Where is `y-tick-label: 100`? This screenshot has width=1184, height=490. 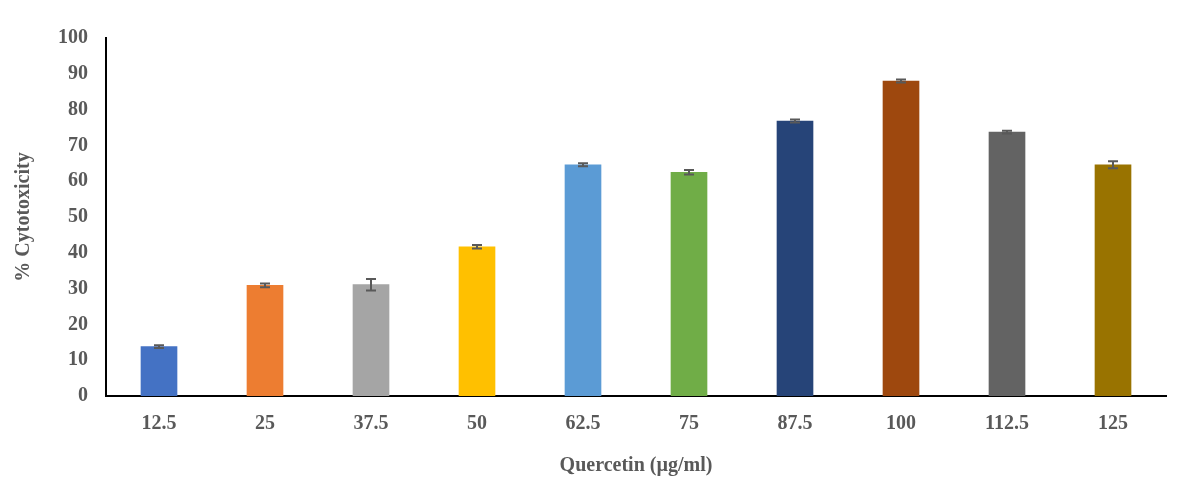 y-tick-label: 100 is located at coordinates (73, 36).